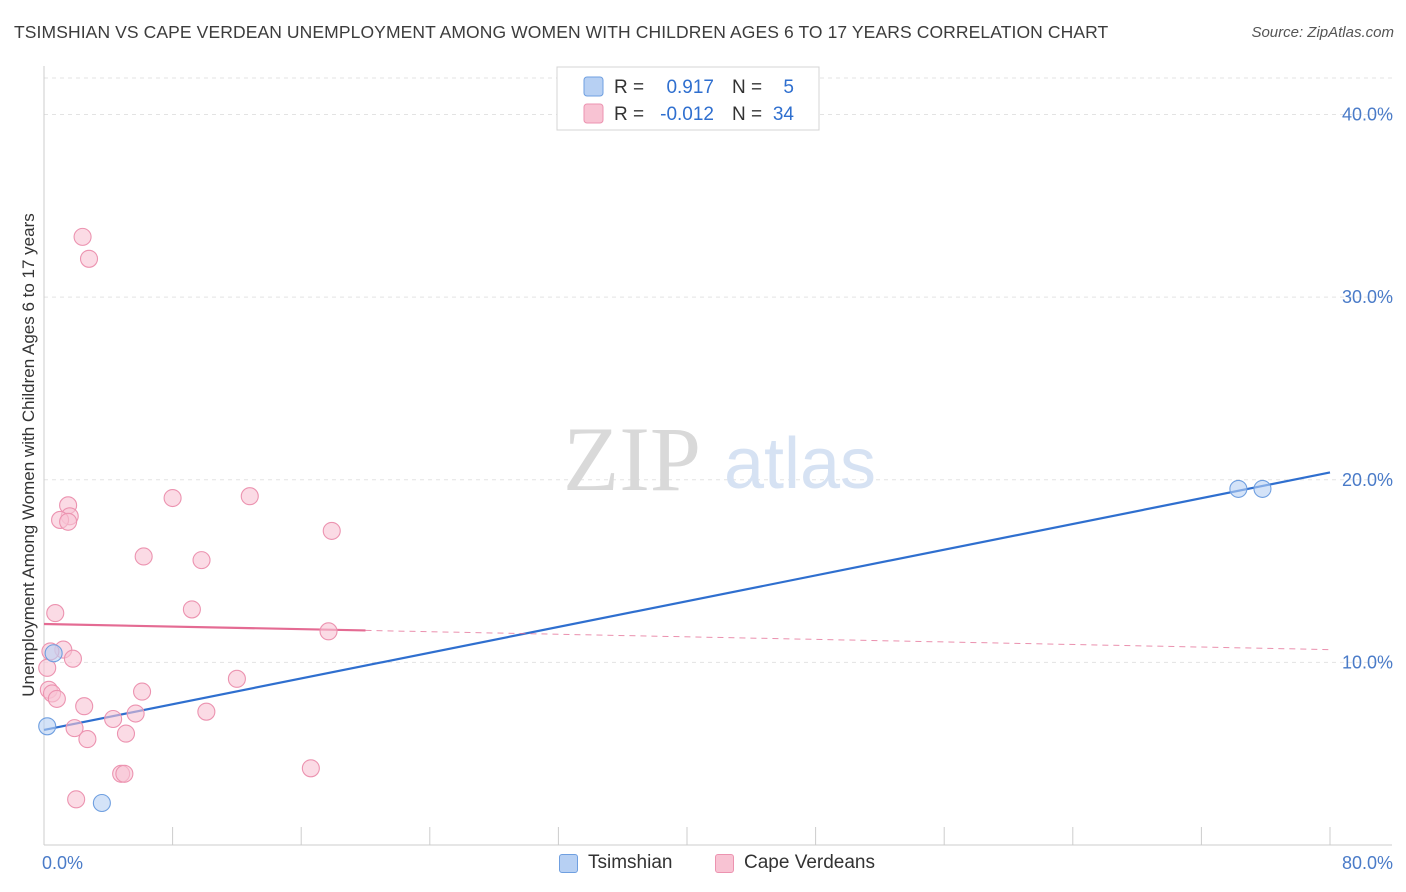 This screenshot has width=1406, height=892. Describe the element at coordinates (1367, 863) in the screenshot. I see `x-tick-label-max: 80.0%` at that location.